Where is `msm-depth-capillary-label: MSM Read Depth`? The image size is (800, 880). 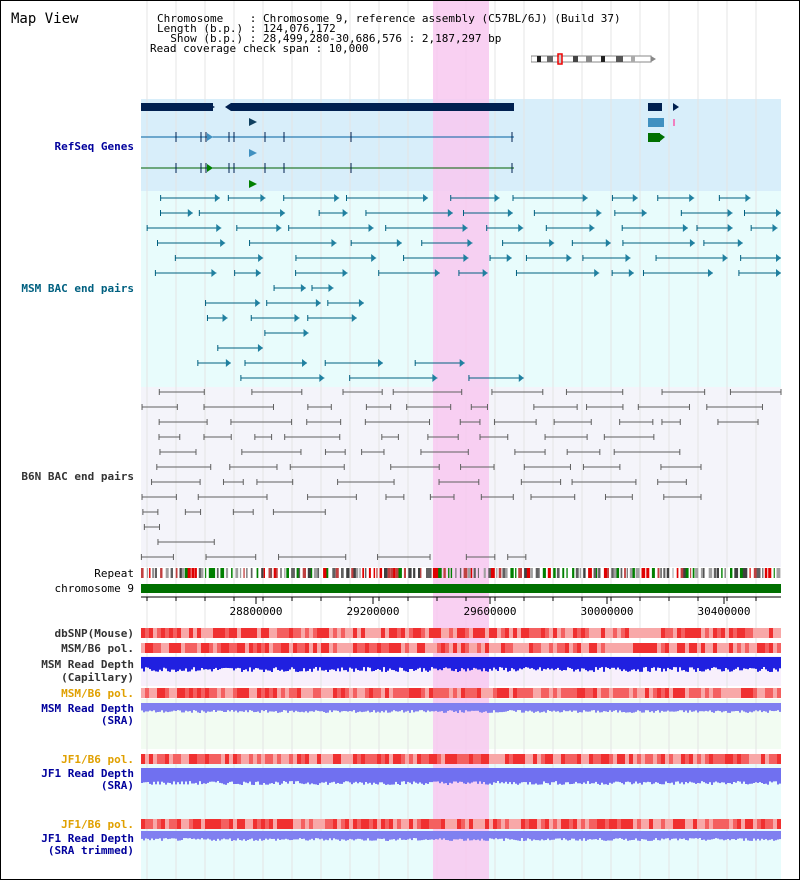 msm-depth-capillary-label: MSM Read Depth is located at coordinates (87, 664).